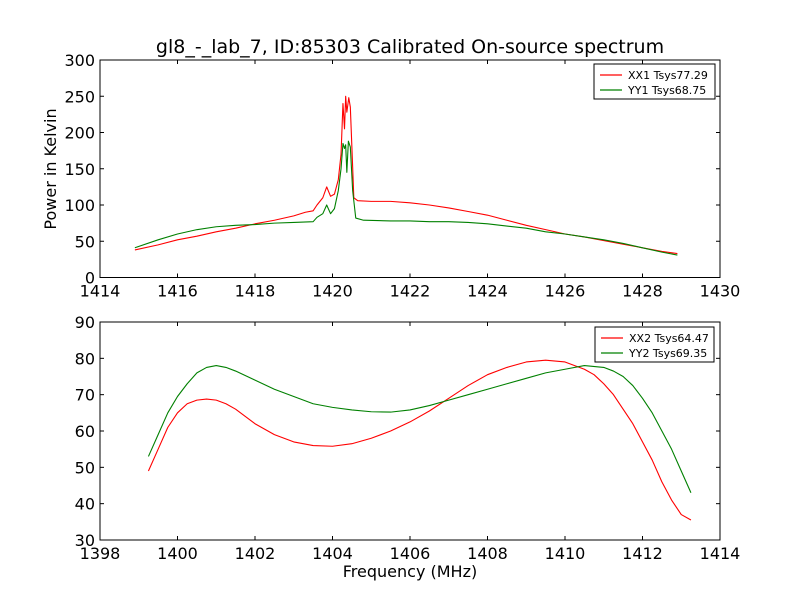 The width and height of the screenshot is (800, 600). I want to click on x-tick-label: 1420, so click(332, 291).